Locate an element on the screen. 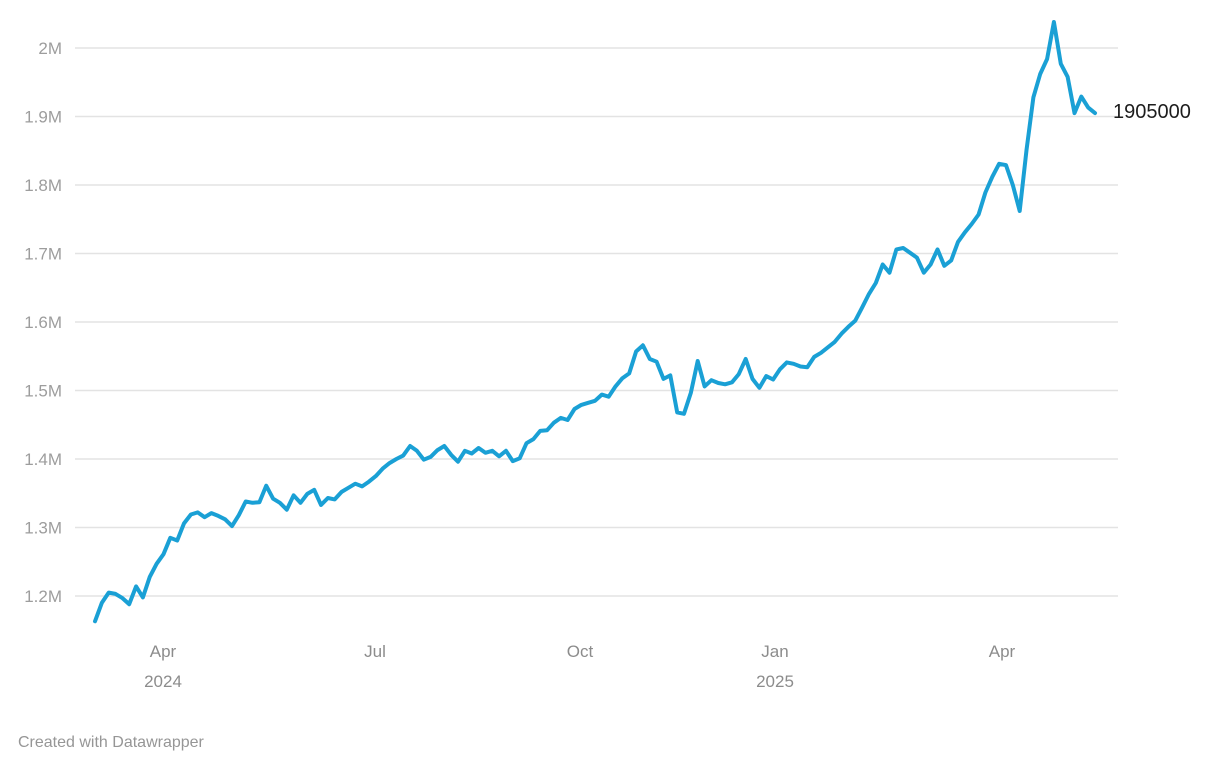 Image resolution: width=1220 pixels, height=768 pixels. x-axis-year-label: 2024 is located at coordinates (163, 681).